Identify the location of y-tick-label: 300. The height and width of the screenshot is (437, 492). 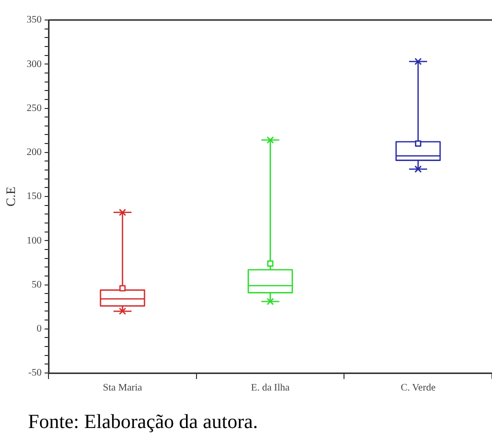
(34, 64).